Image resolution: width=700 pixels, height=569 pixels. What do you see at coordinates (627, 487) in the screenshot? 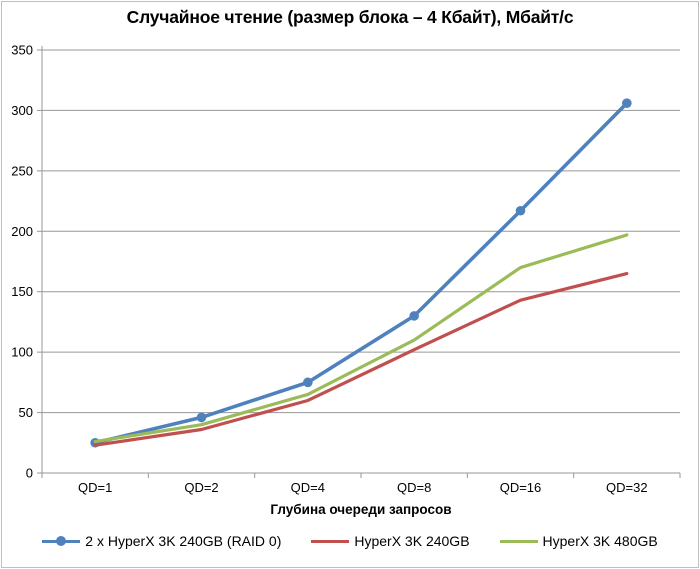
I see `x-axis-category-label: QD=32` at bounding box center [627, 487].